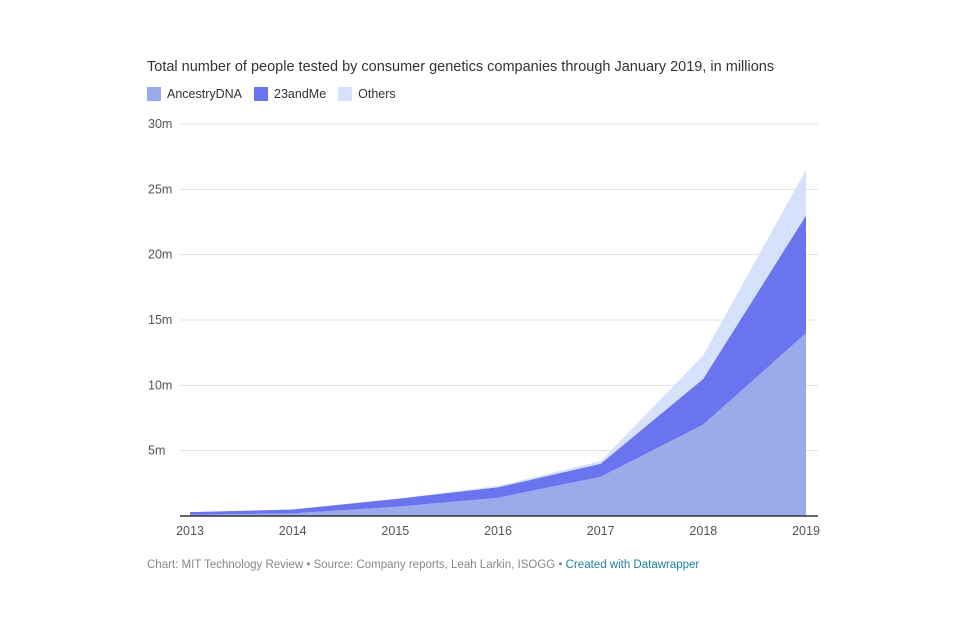  What do you see at coordinates (160, 385) in the screenshot?
I see `y-tick-label: 10m` at bounding box center [160, 385].